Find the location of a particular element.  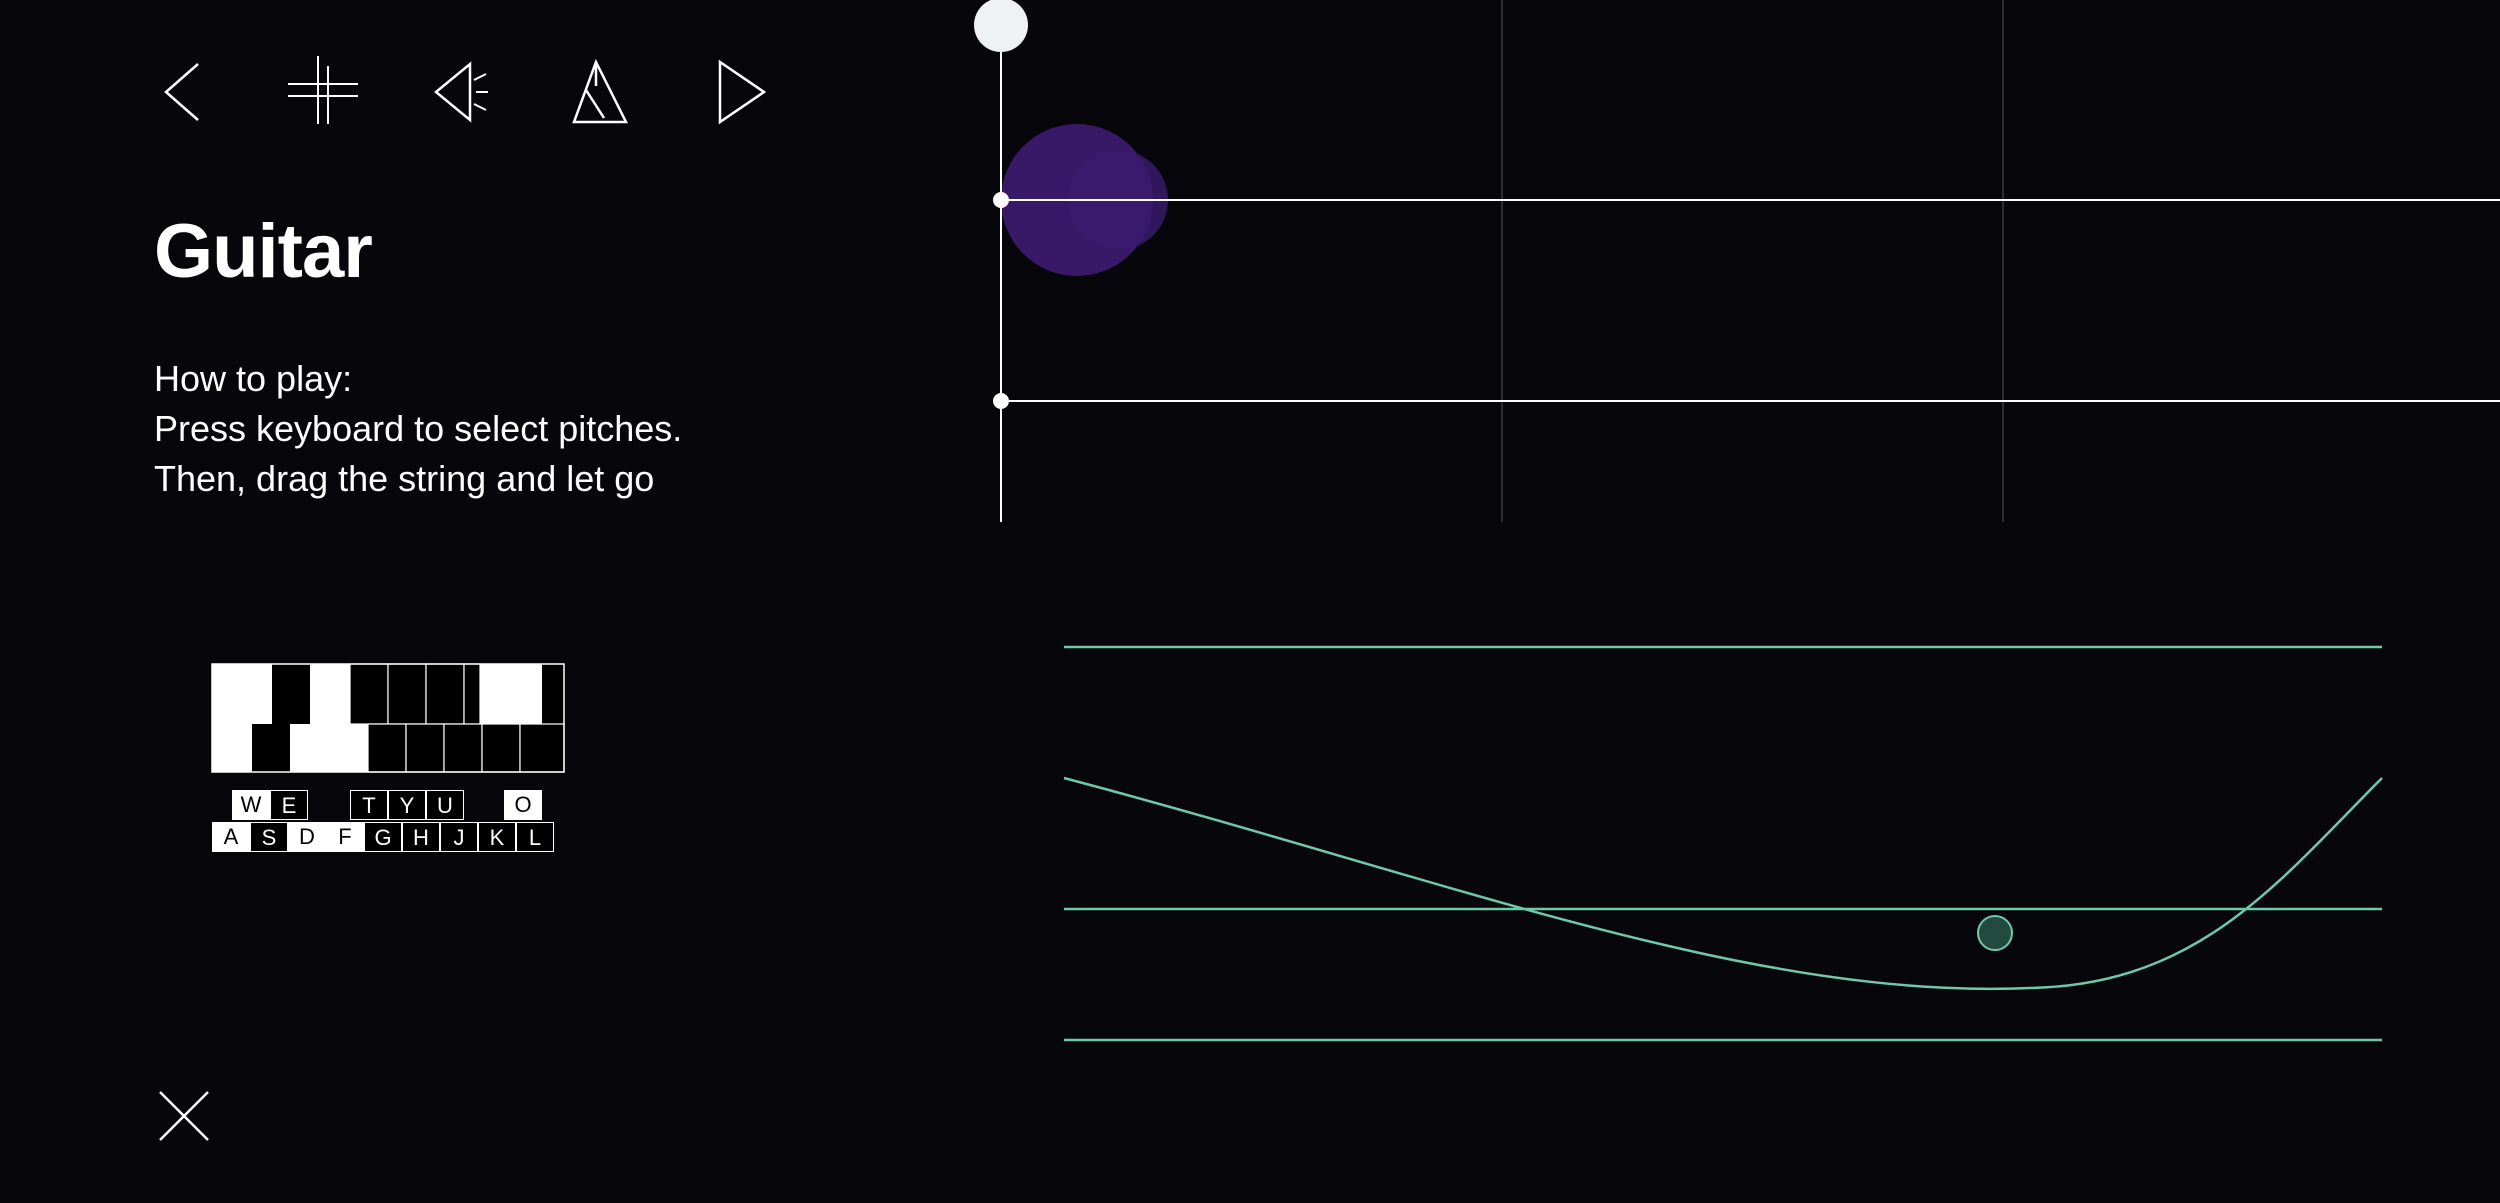

drag-handle is located at coordinates (1001, 26).